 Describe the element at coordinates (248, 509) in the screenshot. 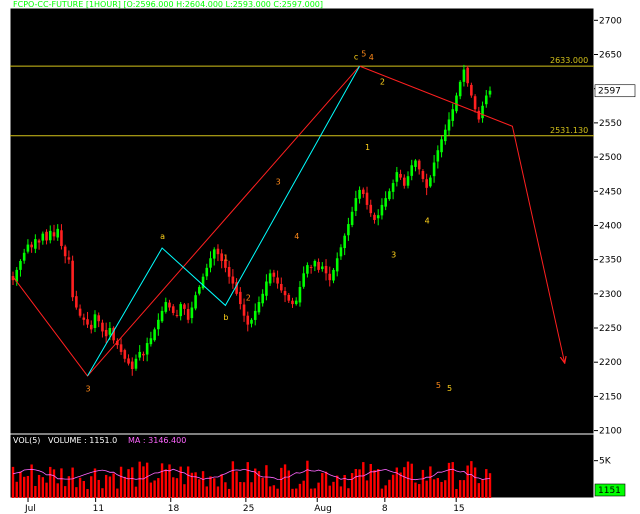

I see `date-tick-label: 25` at that location.